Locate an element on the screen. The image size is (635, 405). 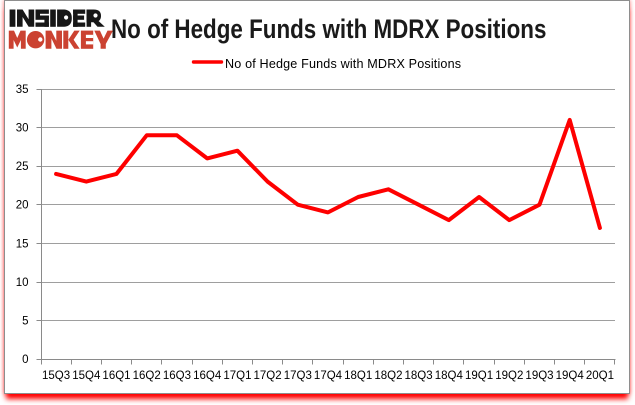
svg-text: 0 is located at coordinates (25, 360).